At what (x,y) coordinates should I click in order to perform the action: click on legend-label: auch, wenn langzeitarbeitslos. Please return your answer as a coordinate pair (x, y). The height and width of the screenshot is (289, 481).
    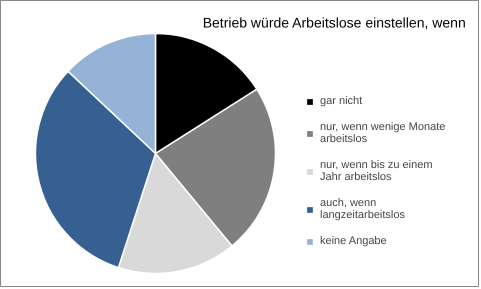
    Looking at the image, I should click on (362, 209).